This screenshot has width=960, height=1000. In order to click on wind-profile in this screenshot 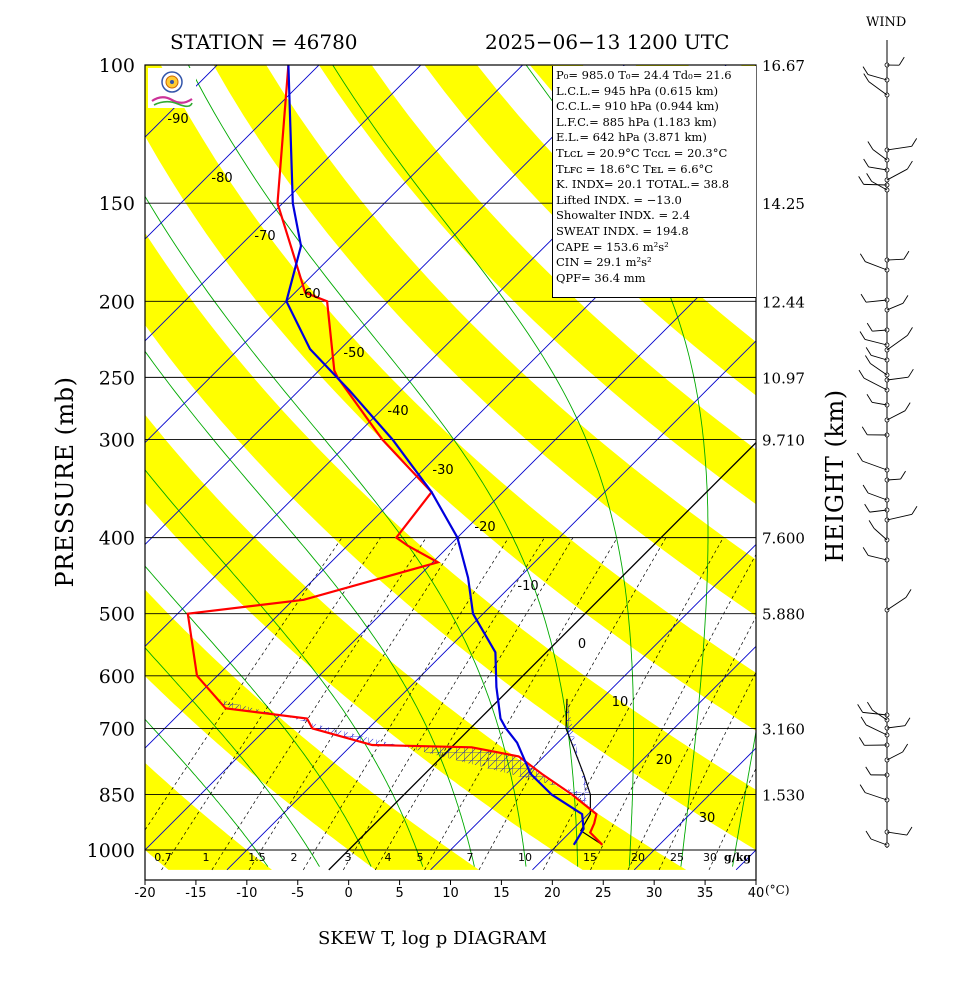, I will do `click(887, 444)`.